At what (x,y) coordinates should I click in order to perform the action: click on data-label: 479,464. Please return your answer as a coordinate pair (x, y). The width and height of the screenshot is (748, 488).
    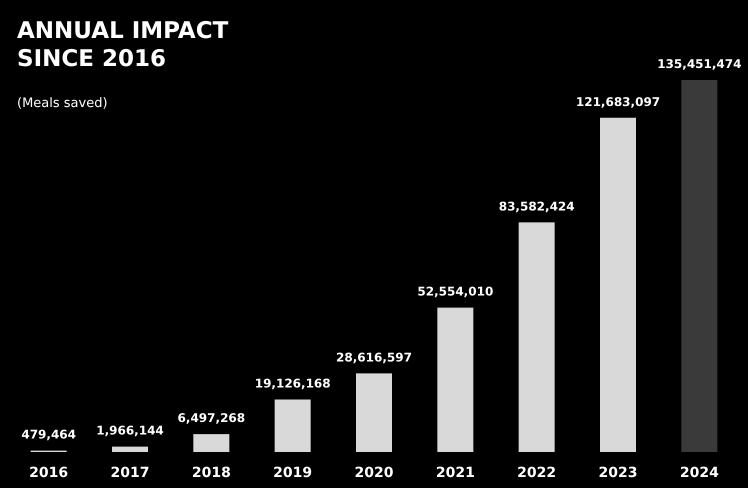
    Looking at the image, I should click on (48, 435).